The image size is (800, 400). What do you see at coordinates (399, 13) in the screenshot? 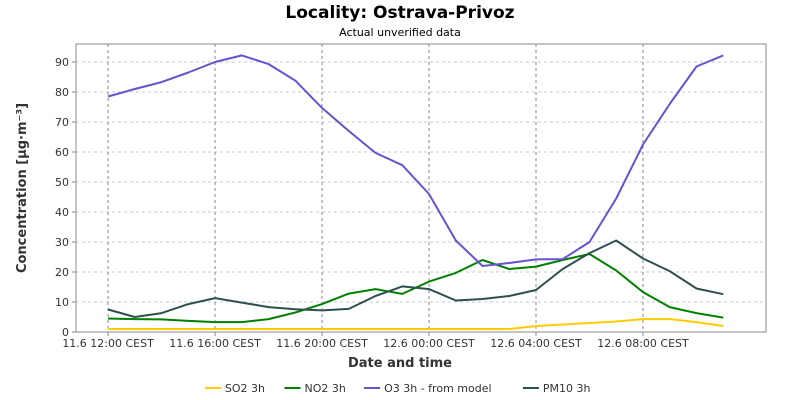
I see `chart-title: Locality: Ostrava-Privoz` at bounding box center [399, 13].